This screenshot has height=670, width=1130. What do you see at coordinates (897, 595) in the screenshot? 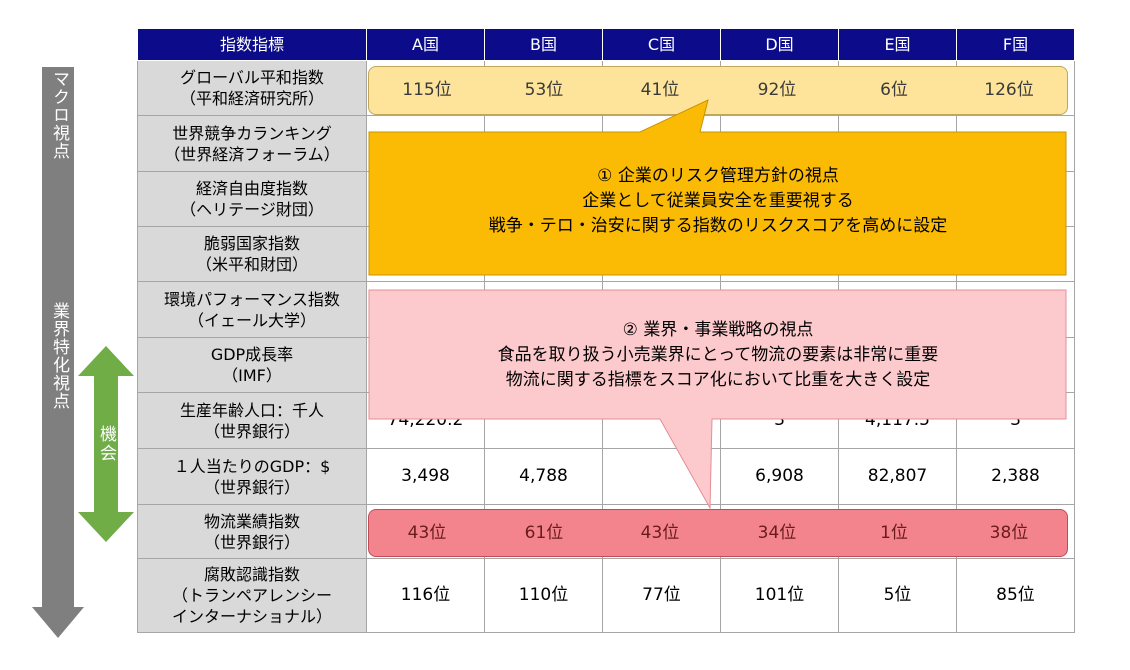
I see `value-cell: 5位` at bounding box center [897, 595].